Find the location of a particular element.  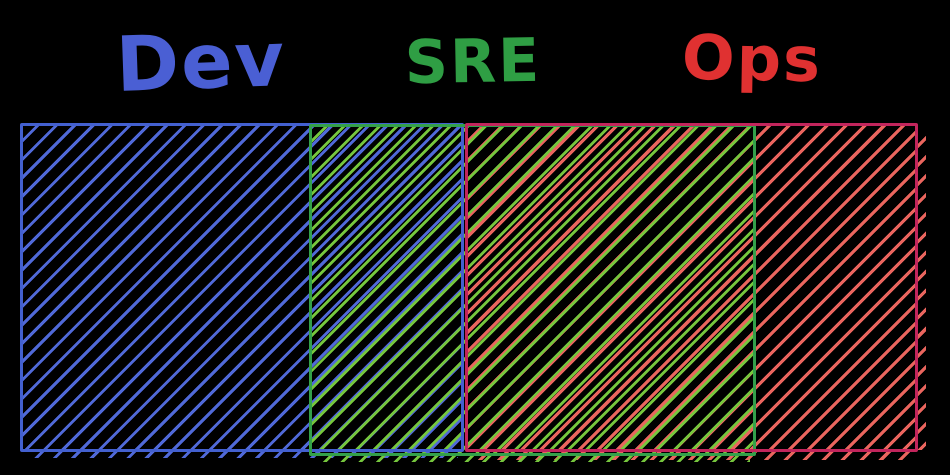

label-ops: Ops is located at coordinates (752, 58).